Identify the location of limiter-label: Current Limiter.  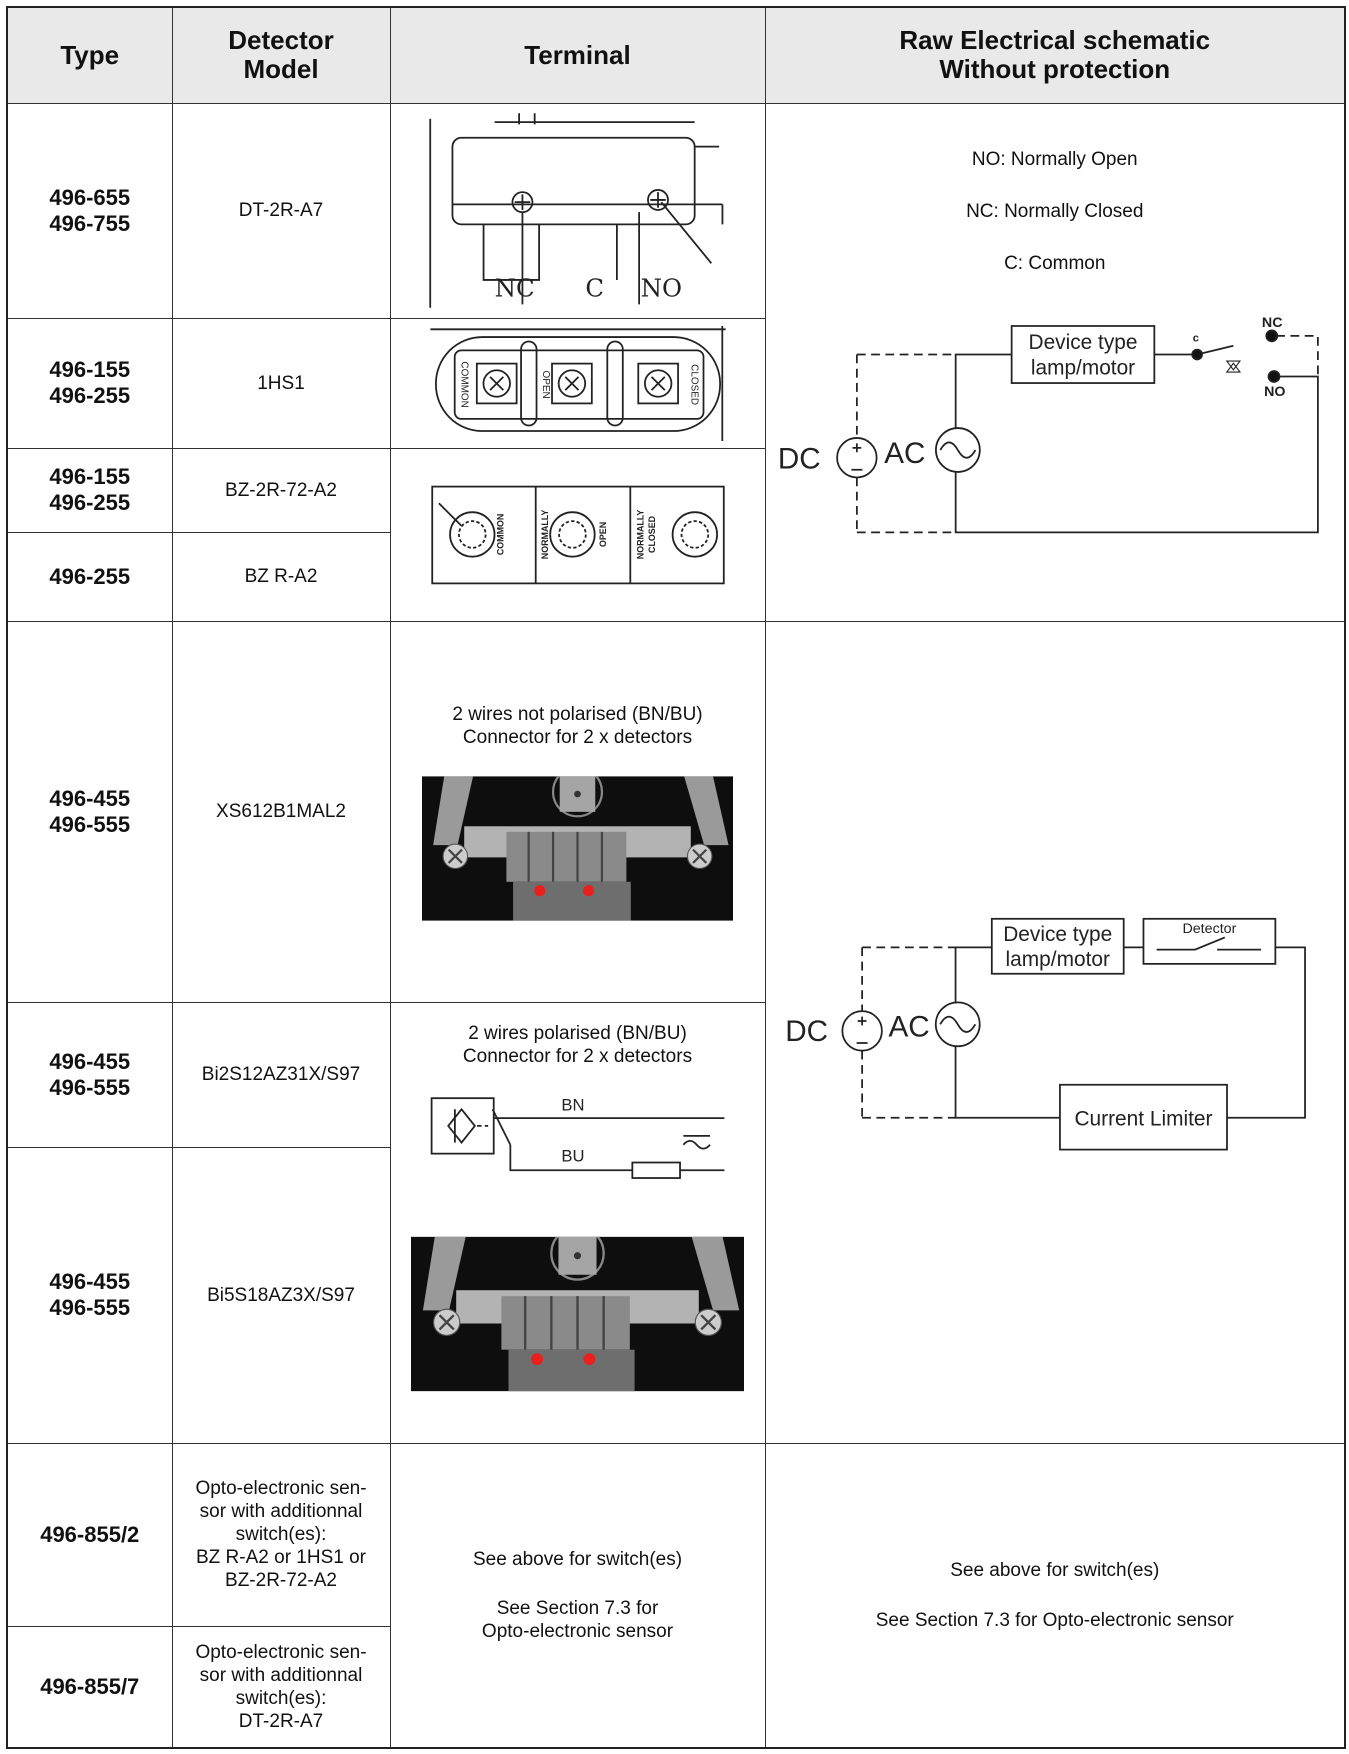
(1143, 1118).